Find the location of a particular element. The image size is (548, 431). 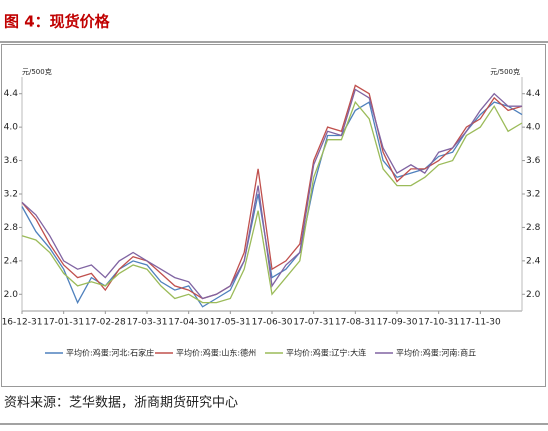

x-tick-label: 17-03-31 is located at coordinates (147, 323).